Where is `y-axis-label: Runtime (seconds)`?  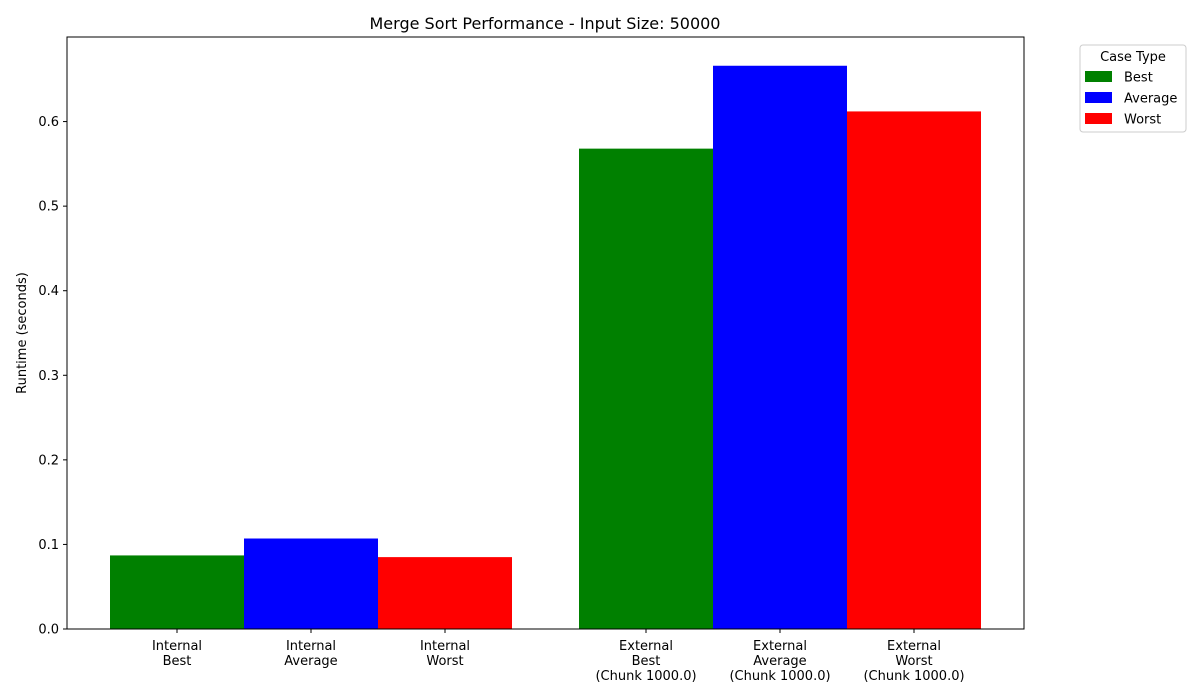 y-axis-label: Runtime (seconds) is located at coordinates (22, 333).